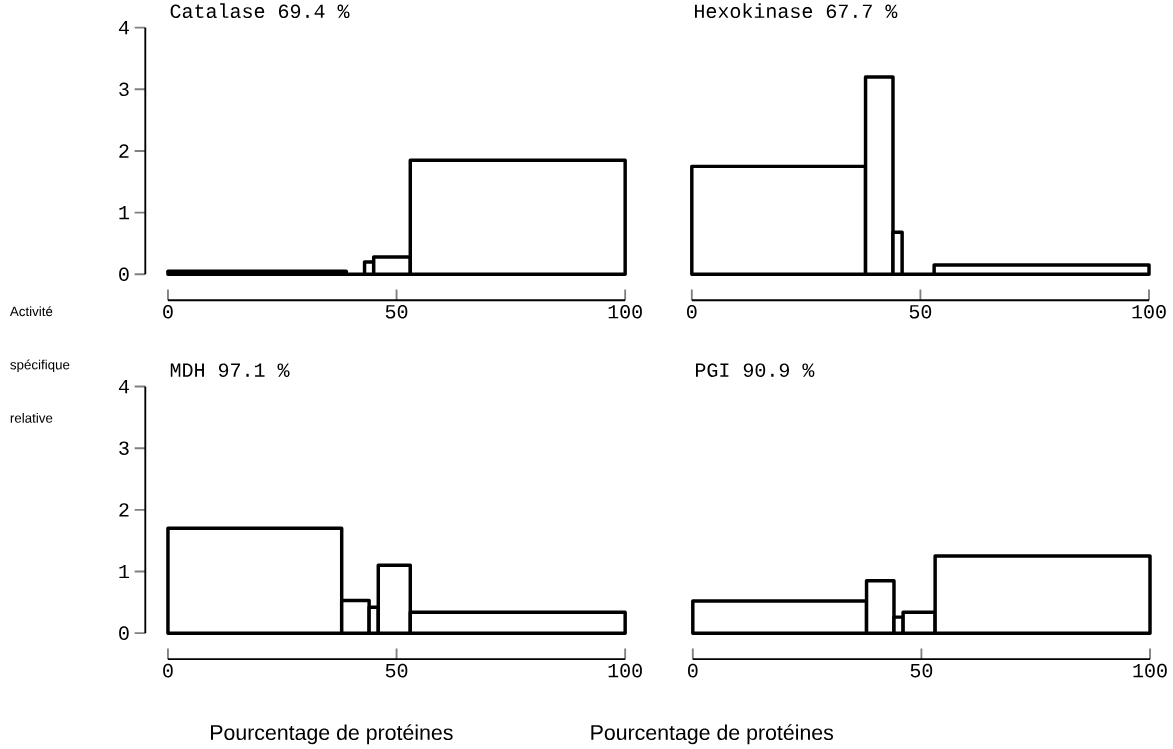 This screenshot has width=1173, height=749. What do you see at coordinates (39, 364) in the screenshot?
I see `text: Activité spécifique relative` at bounding box center [39, 364].